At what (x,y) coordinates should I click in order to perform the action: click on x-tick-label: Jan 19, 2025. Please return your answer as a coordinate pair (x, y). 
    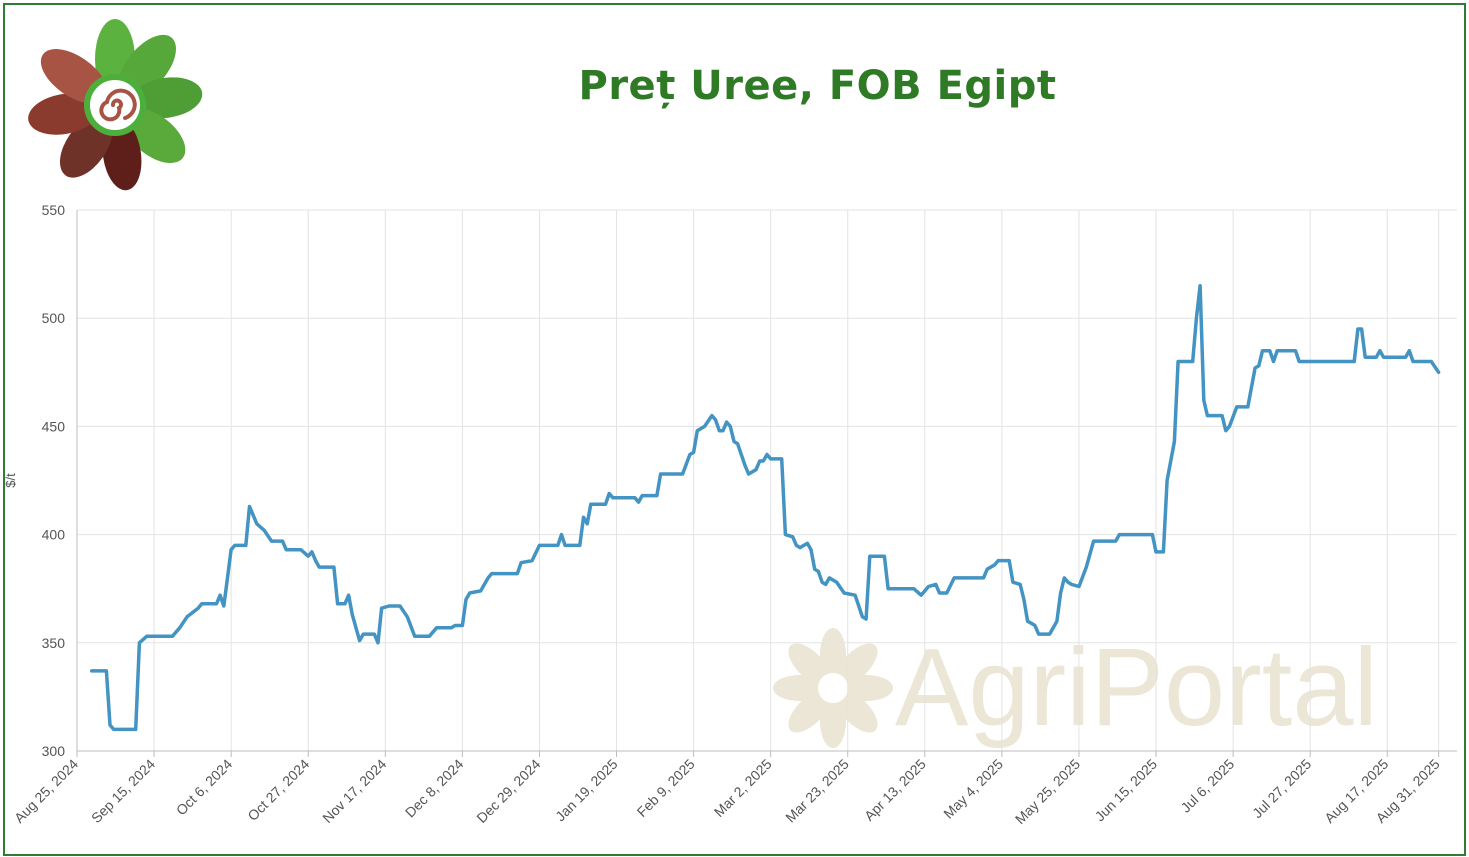
    Looking at the image, I should click on (586, 790).